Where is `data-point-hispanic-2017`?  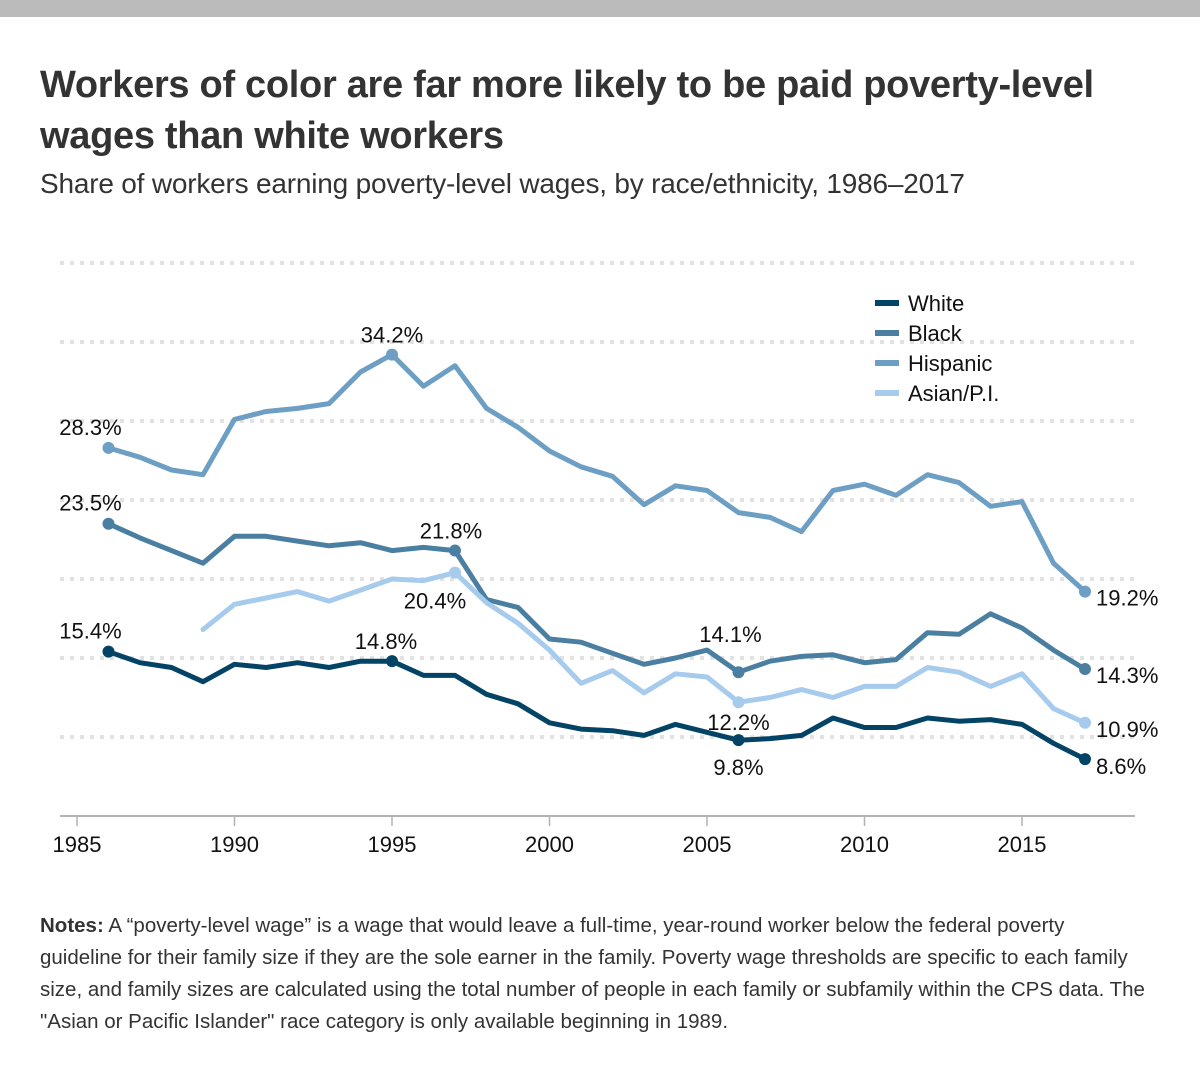
data-point-hispanic-2017 is located at coordinates (1085, 591).